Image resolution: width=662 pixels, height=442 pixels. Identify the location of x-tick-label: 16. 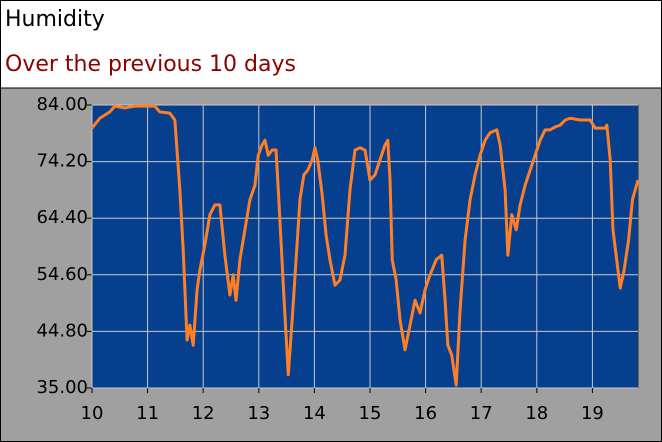
(425, 413).